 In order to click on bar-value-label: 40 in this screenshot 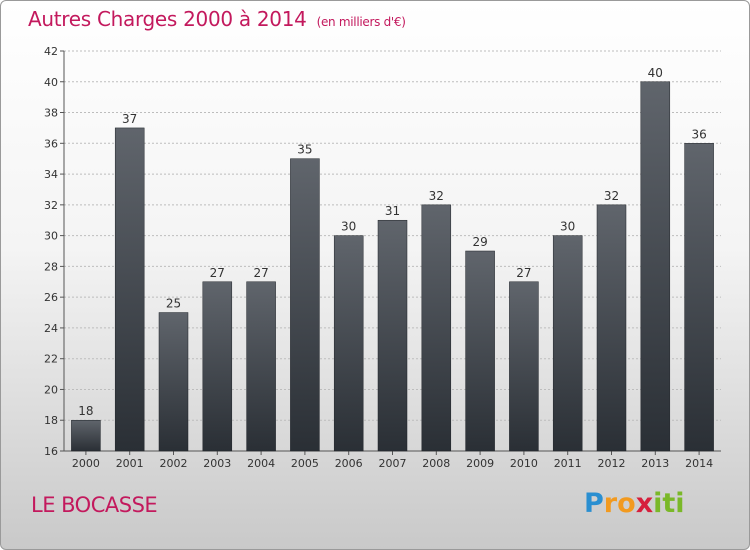, I will do `click(655, 73)`.